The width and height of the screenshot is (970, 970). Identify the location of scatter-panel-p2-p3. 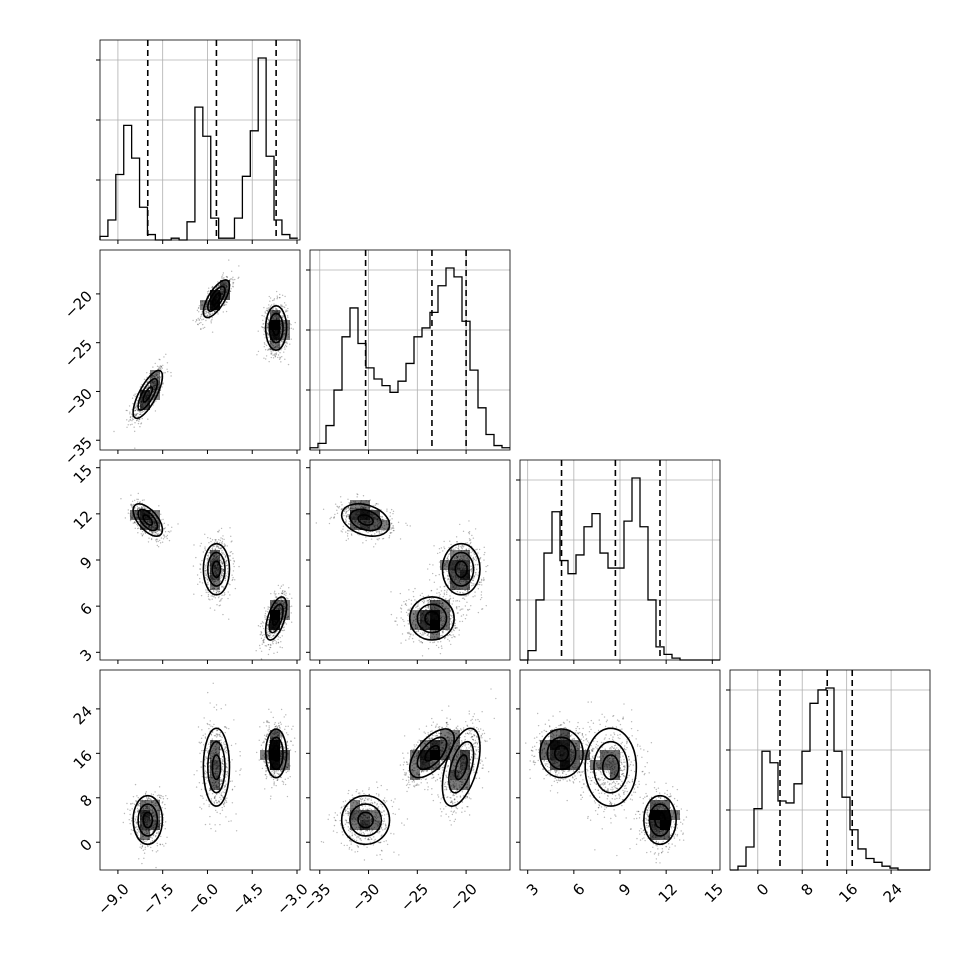
(408, 561).